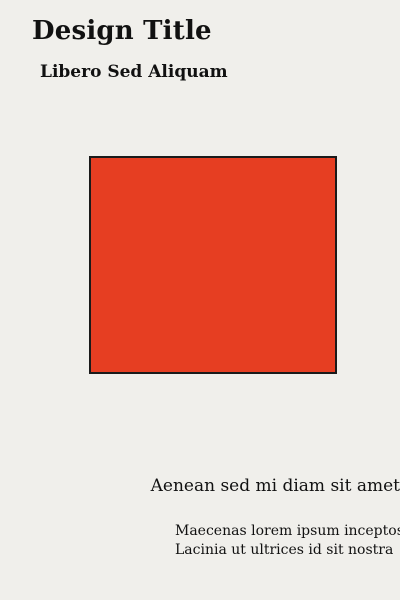  Describe the element at coordinates (134, 72) in the screenshot. I see `design-subtitle: Libero Sed Aliquam` at that location.